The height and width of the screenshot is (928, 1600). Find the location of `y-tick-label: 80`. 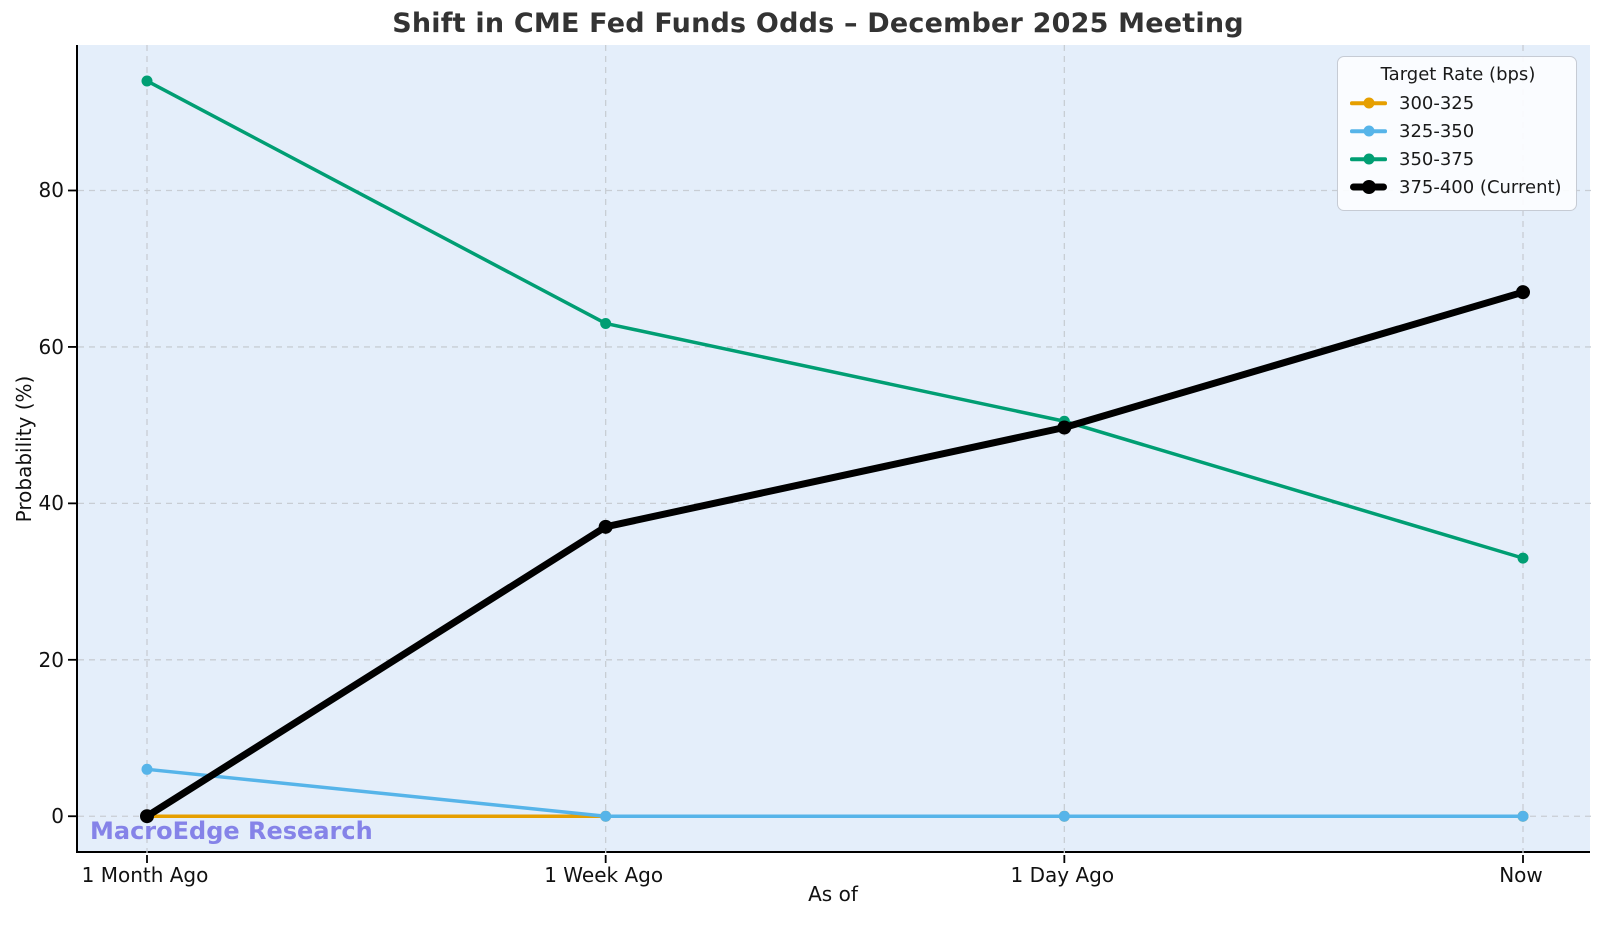

y-tick-label: 80 is located at coordinates (51, 190).